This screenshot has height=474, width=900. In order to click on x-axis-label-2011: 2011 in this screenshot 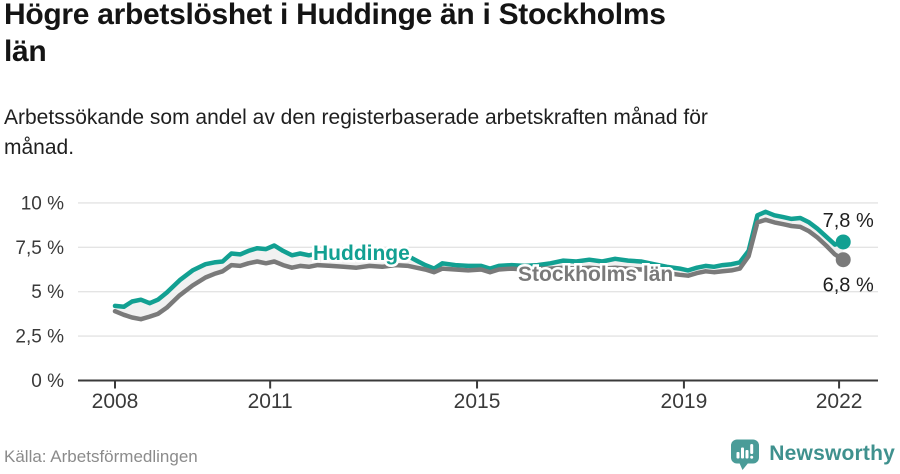, I will do `click(270, 401)`.